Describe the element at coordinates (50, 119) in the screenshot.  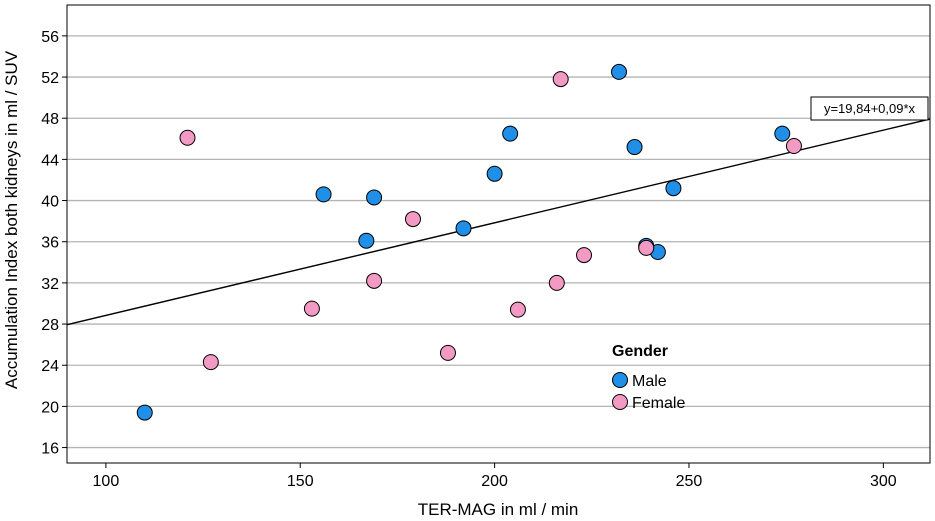
I see `y-tick-label-48: 48` at that location.